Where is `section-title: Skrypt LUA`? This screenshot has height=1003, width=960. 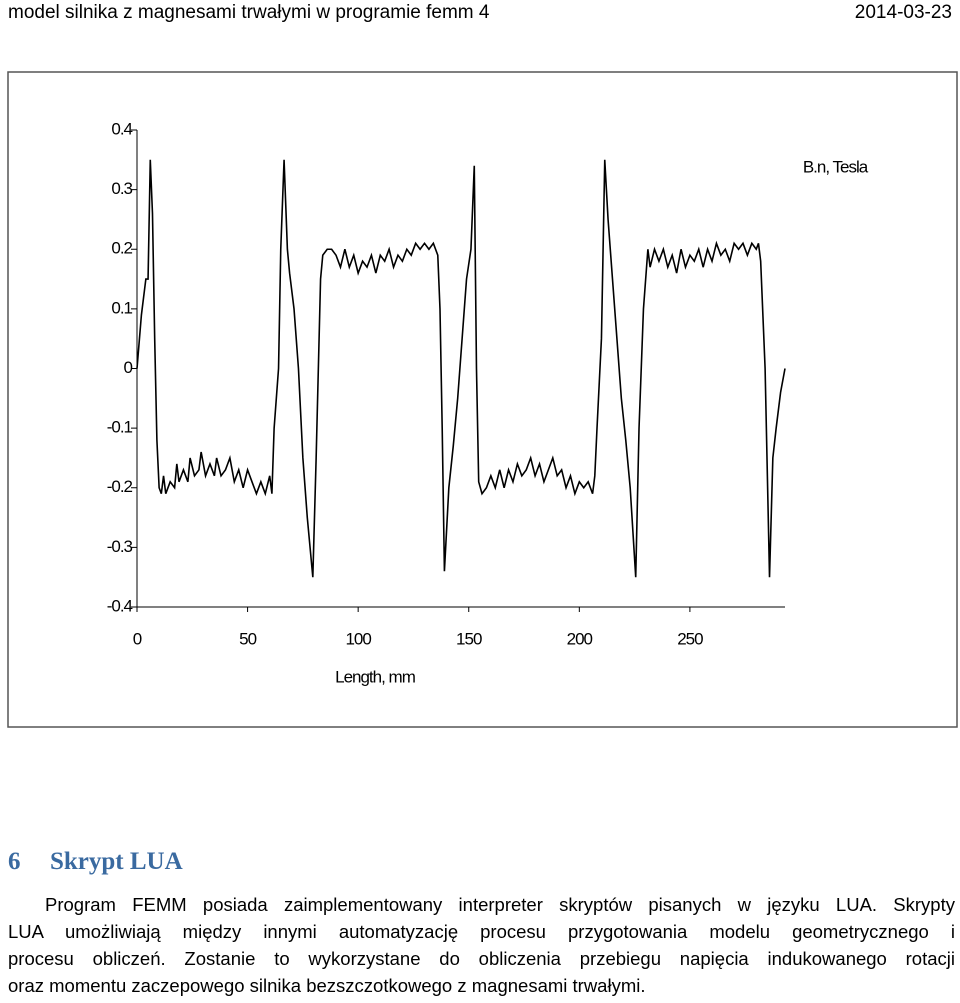
section-title: Skrypt LUA is located at coordinates (116, 861).